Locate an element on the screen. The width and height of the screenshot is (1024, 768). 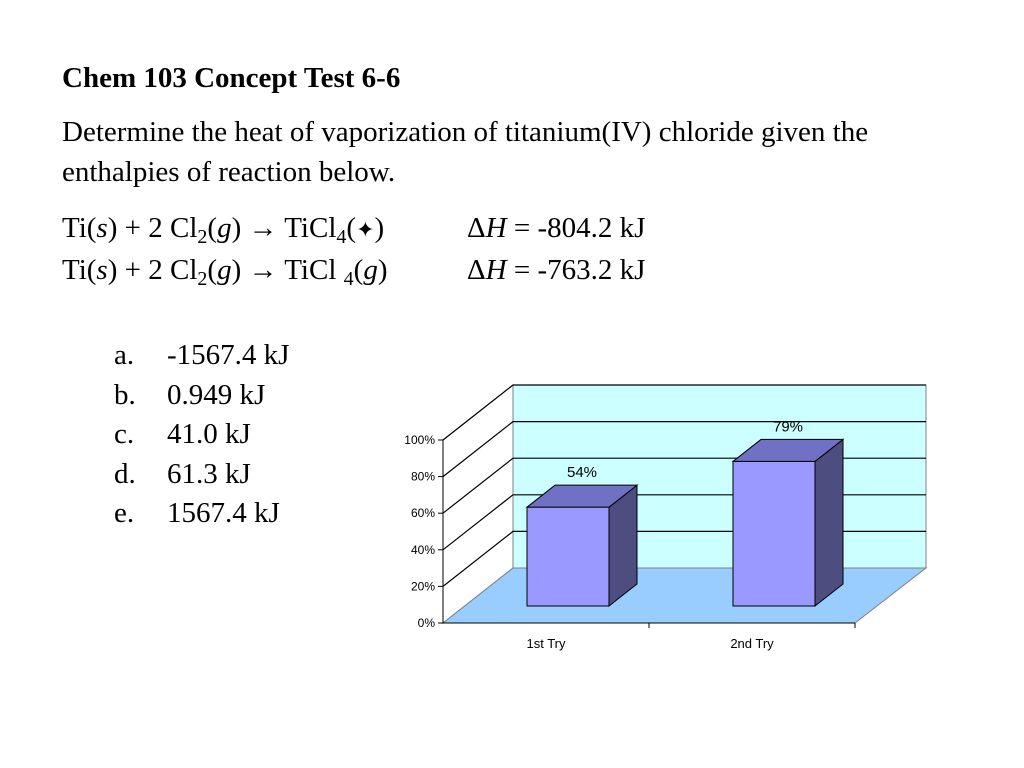
reaction-equation-lhs: Ti(s) + 2 Cl2(g) → TiCl 4(g) is located at coordinates (264, 270).